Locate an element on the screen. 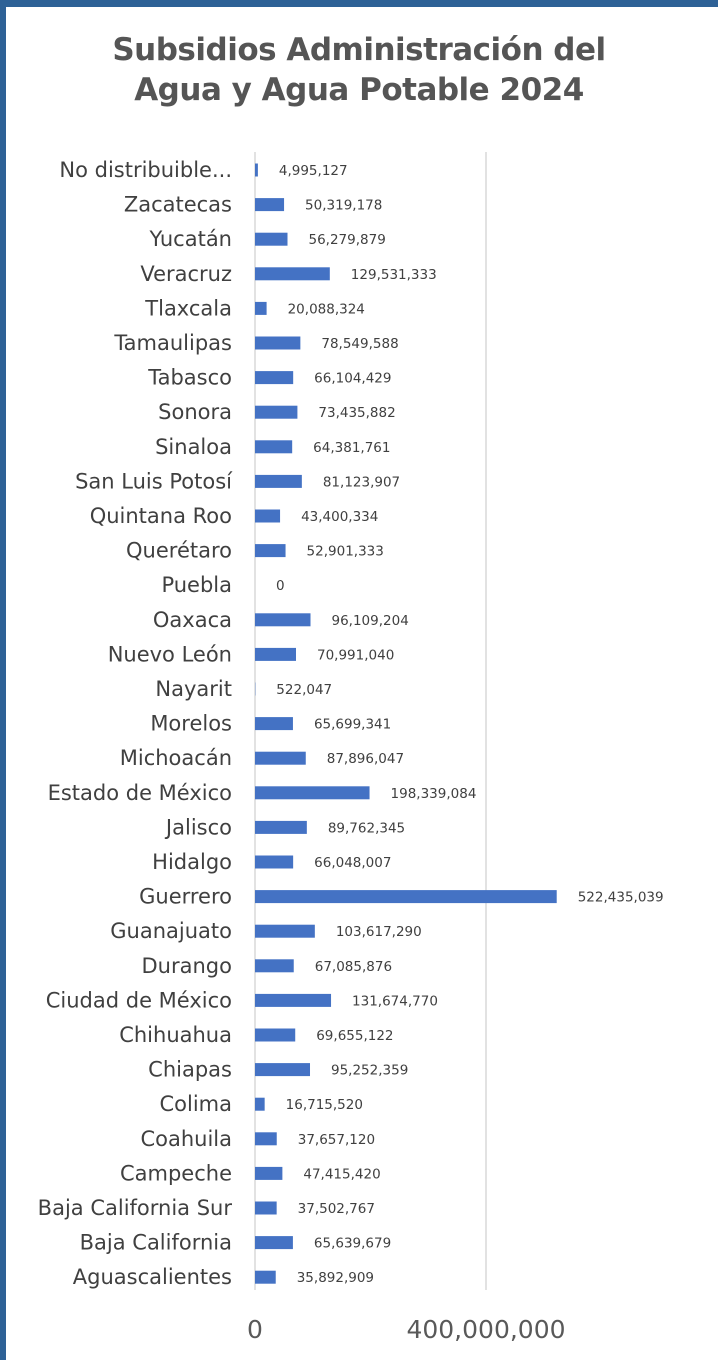  category-label: Veracruz is located at coordinates (186, 274).